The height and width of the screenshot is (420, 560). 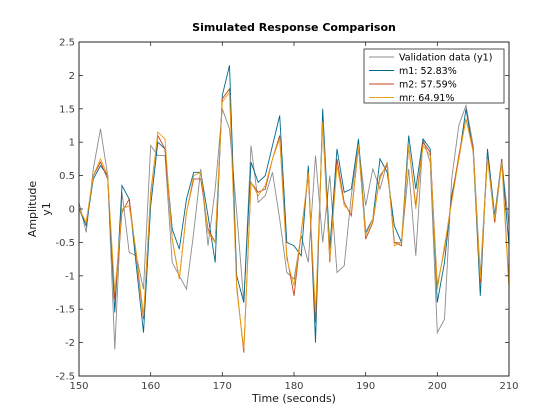 What do you see at coordinates (65, 377) in the screenshot?
I see `y-tick-label: -2.5` at bounding box center [65, 377].